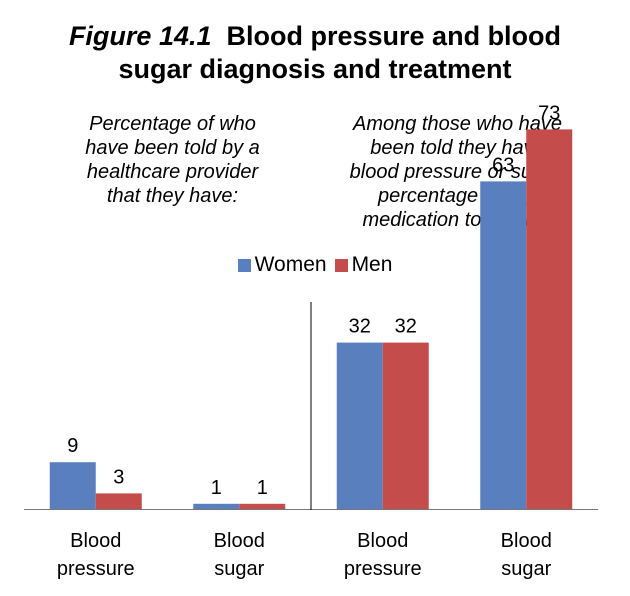 This screenshot has height=596, width=630. Describe the element at coordinates (526, 555) in the screenshot. I see `category-label-3: Blood sugar` at that location.